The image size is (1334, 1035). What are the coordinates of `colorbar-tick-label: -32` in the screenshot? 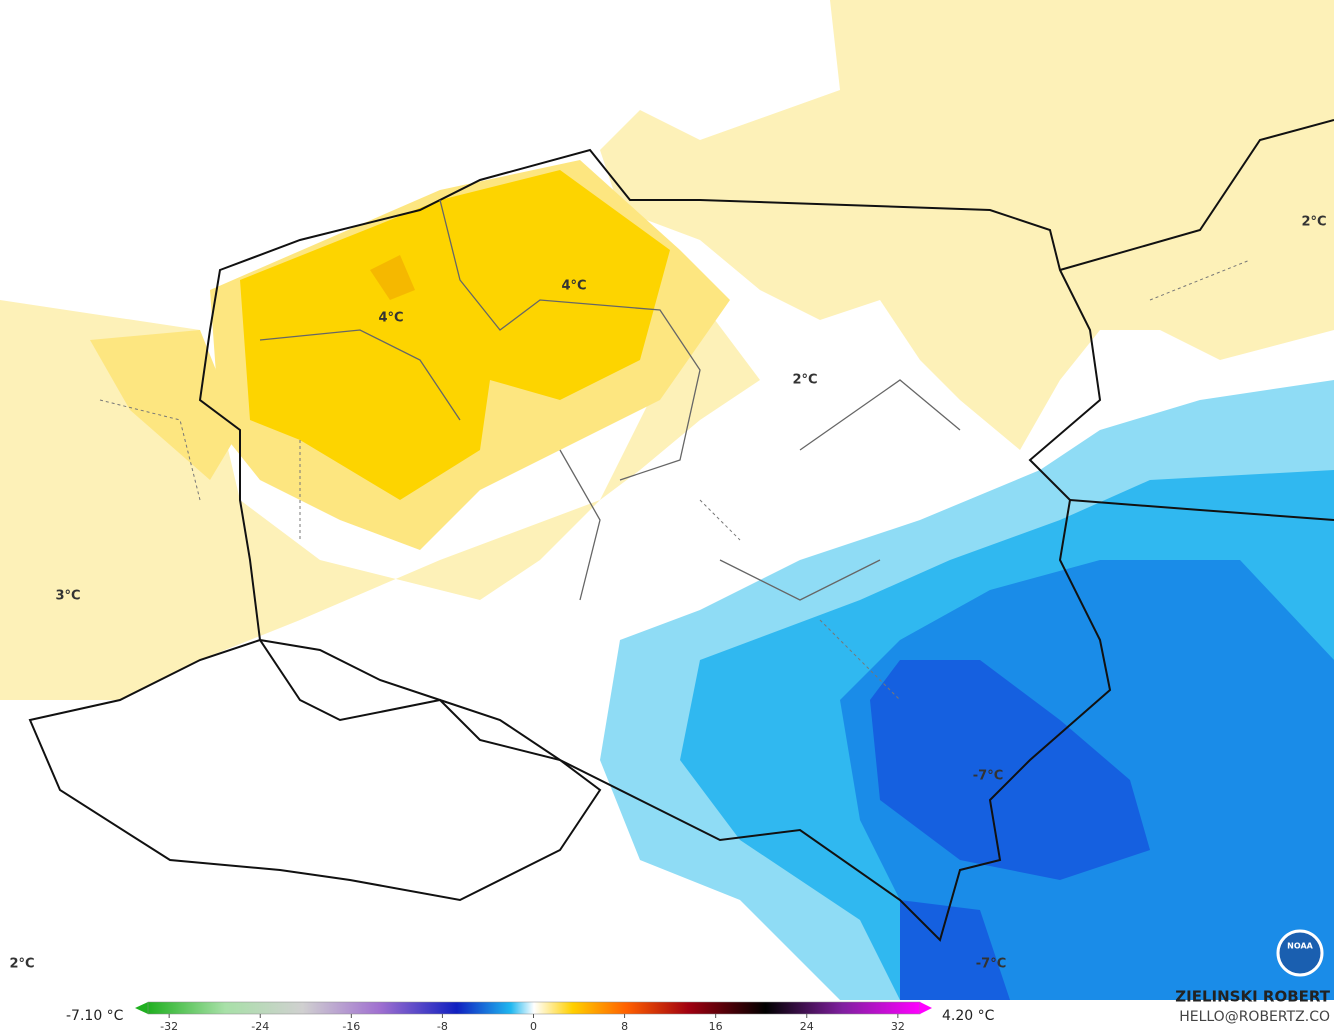 It's located at (169, 1026).